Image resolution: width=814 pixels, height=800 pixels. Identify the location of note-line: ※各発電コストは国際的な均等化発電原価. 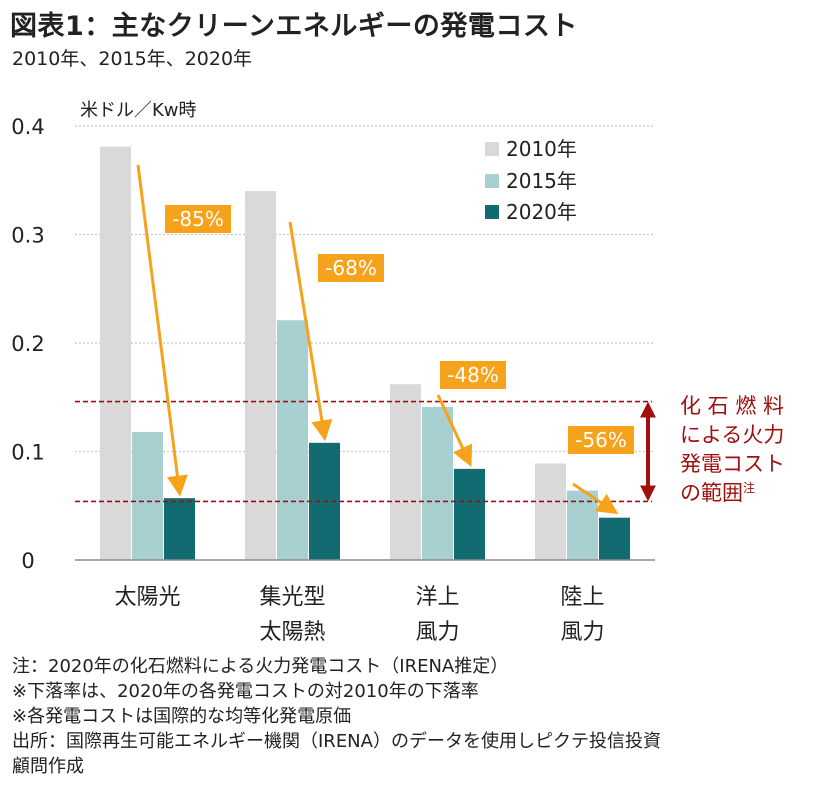
(182, 716).